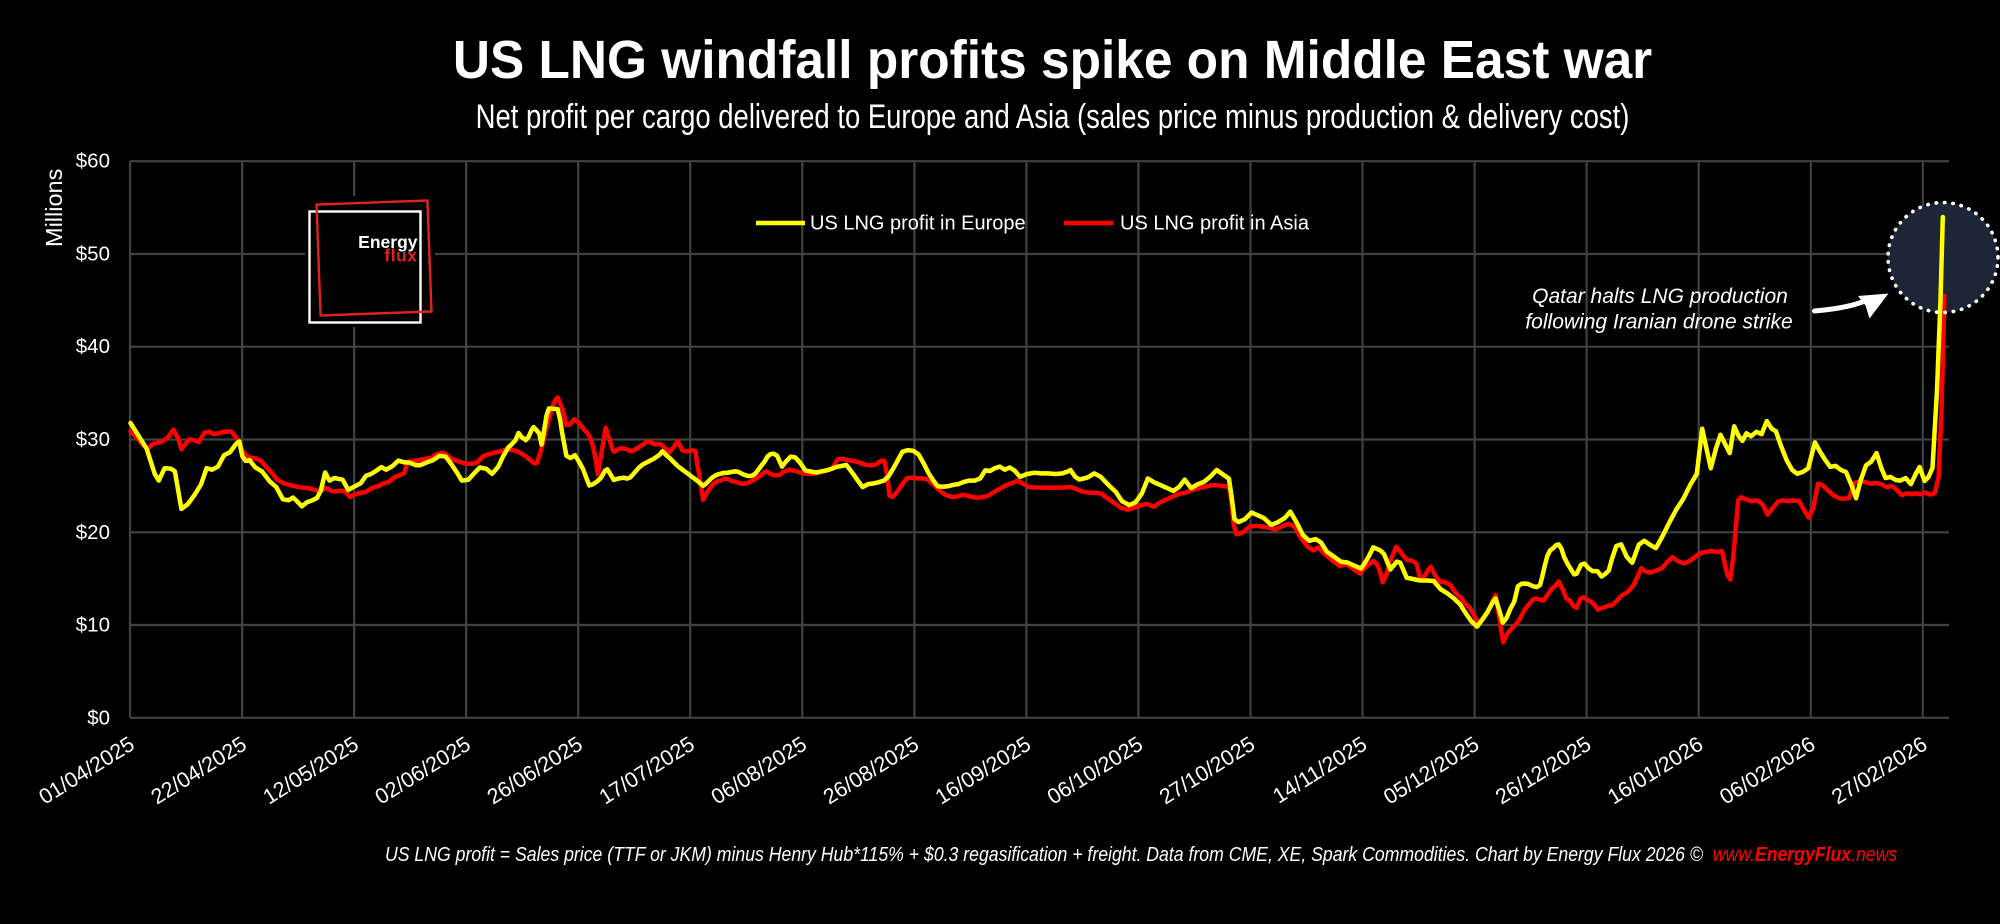 This screenshot has height=924, width=2000. Describe the element at coordinates (93, 161) in the screenshot. I see `svg-text: $60` at that location.